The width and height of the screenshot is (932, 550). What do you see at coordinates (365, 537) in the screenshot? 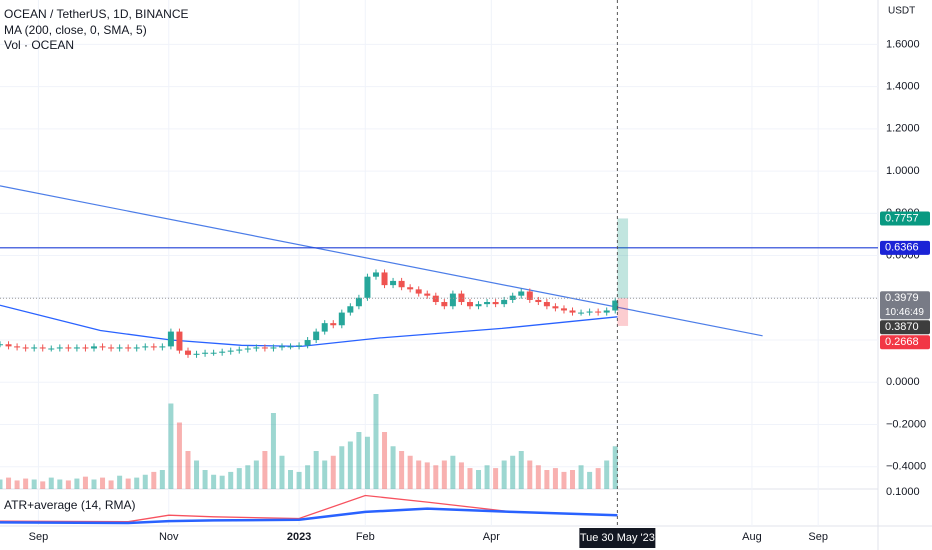
I see `x-tick-label: Feb` at bounding box center [365, 537].